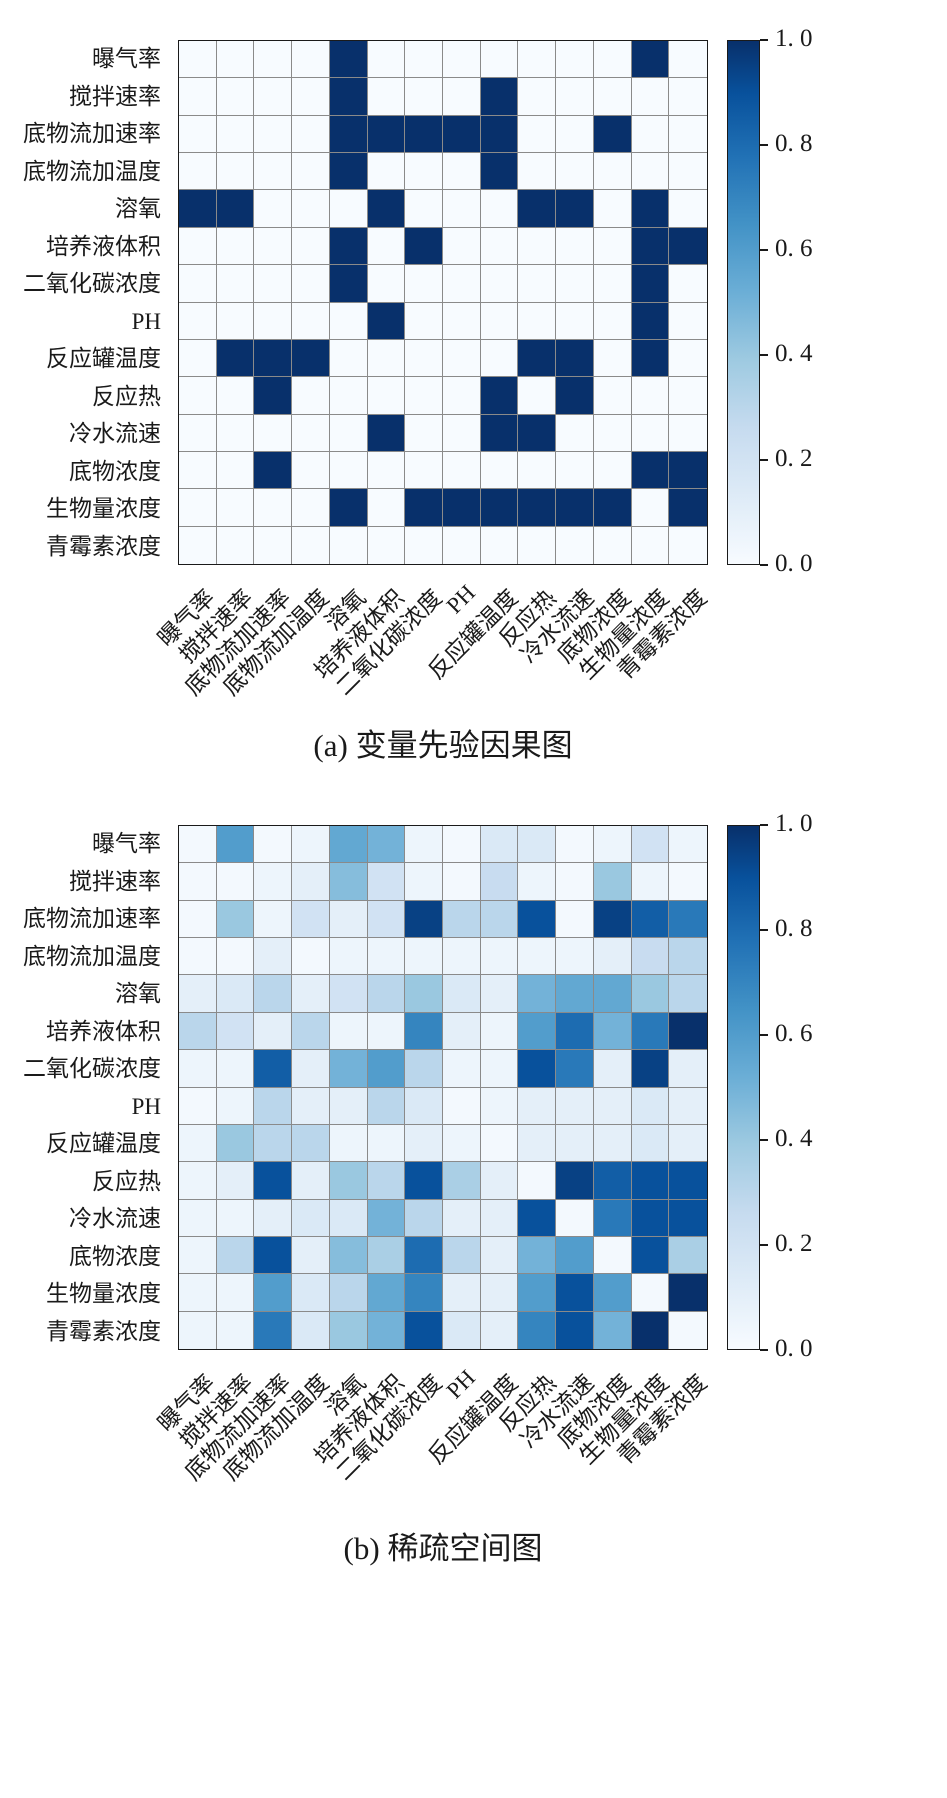  What do you see at coordinates (794, 143) in the screenshot?
I see `colorbar-tick-label: 0. 8` at bounding box center [794, 143].